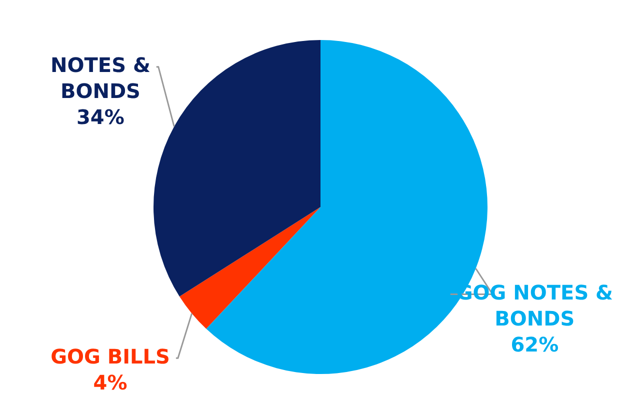 The image size is (617, 404). Describe the element at coordinates (110, 382) in the screenshot. I see `data-label: 4%` at that location.